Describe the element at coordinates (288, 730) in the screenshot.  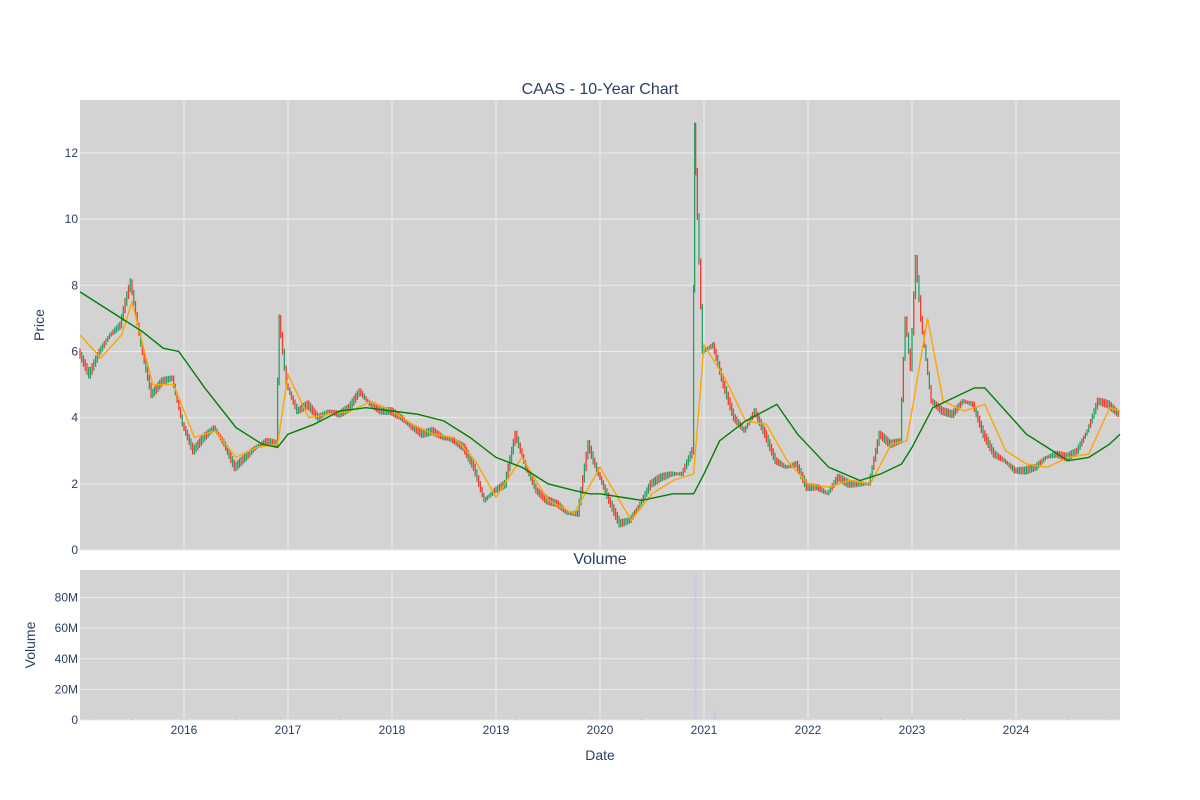
I see `x-tick-label: 2017` at that location.